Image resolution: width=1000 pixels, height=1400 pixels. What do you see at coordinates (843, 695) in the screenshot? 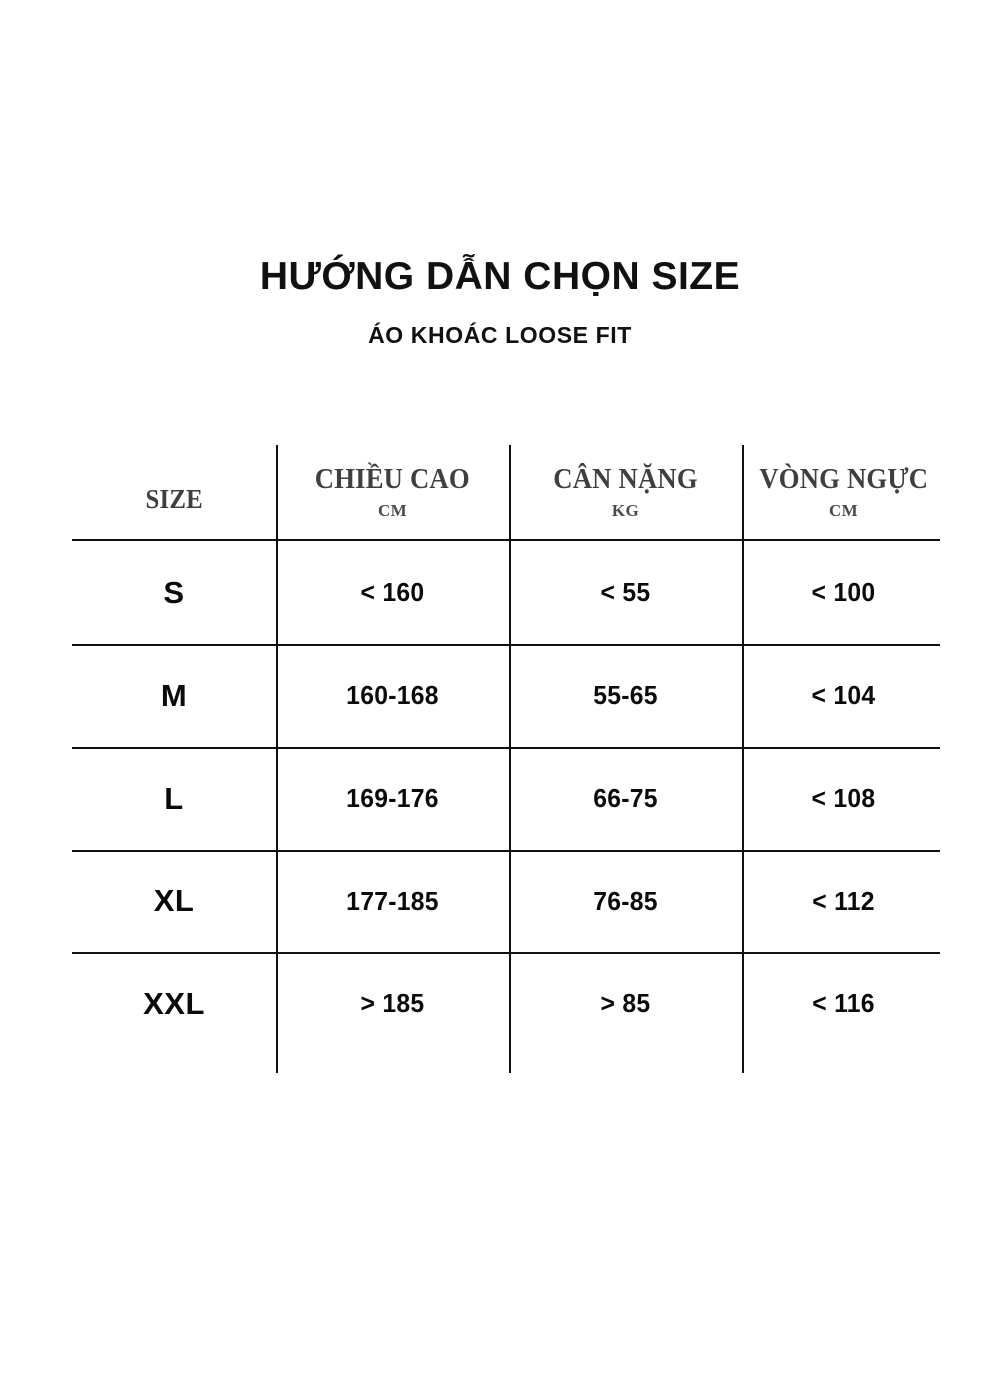
I see `cell-chest: < 104` at bounding box center [843, 695].